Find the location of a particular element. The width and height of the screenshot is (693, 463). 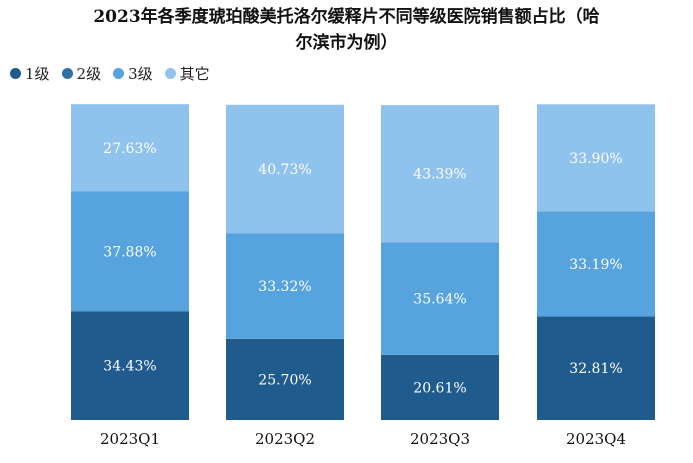

data-label-2023Q4-series-0: 32.81% is located at coordinates (595, 369).